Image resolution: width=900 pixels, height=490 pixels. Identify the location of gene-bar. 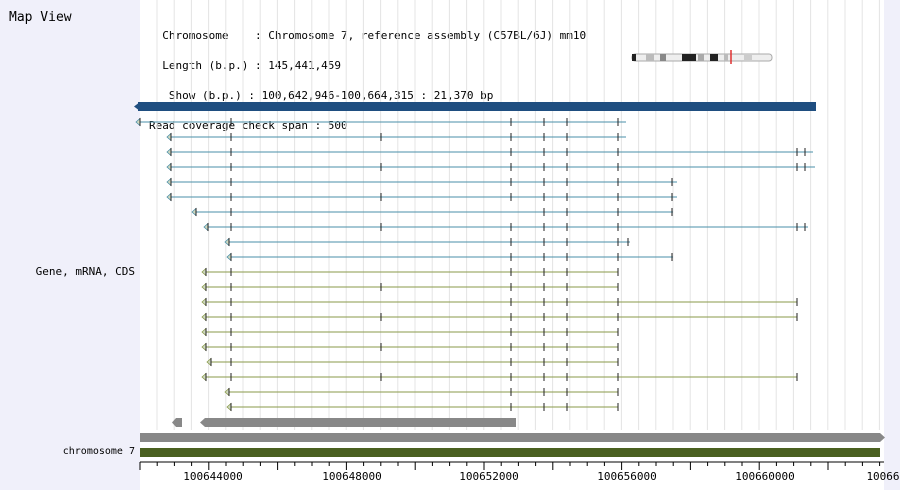
(477, 106).